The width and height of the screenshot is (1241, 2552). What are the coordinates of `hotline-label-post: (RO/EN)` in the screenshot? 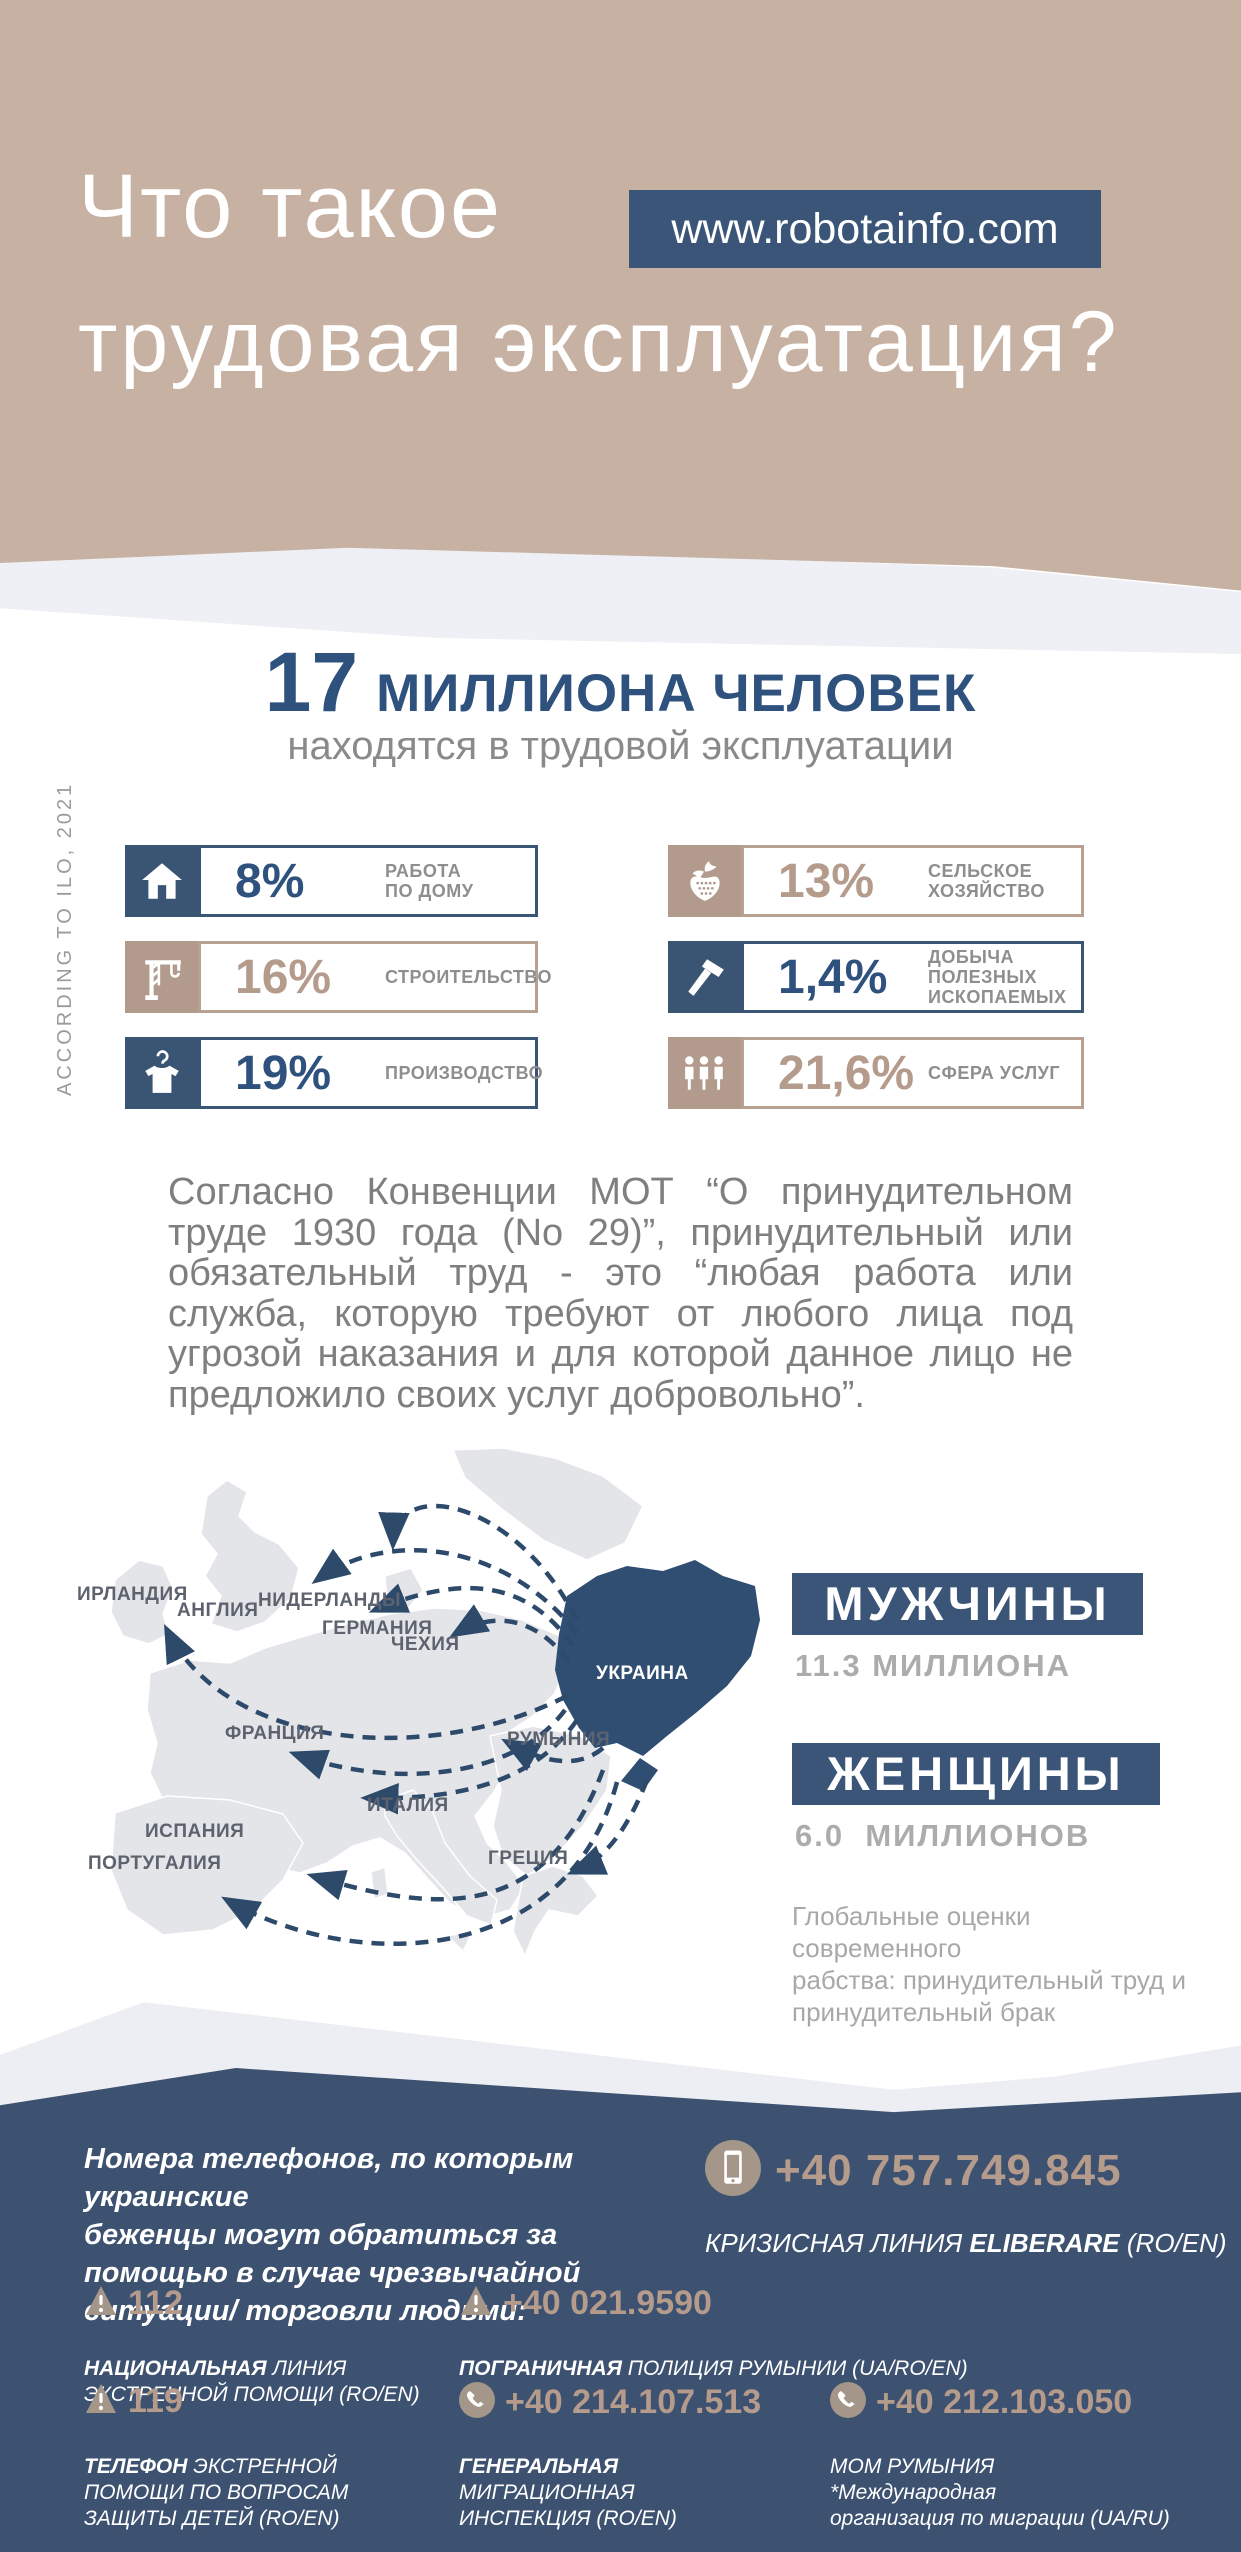 It's located at (1173, 2243).